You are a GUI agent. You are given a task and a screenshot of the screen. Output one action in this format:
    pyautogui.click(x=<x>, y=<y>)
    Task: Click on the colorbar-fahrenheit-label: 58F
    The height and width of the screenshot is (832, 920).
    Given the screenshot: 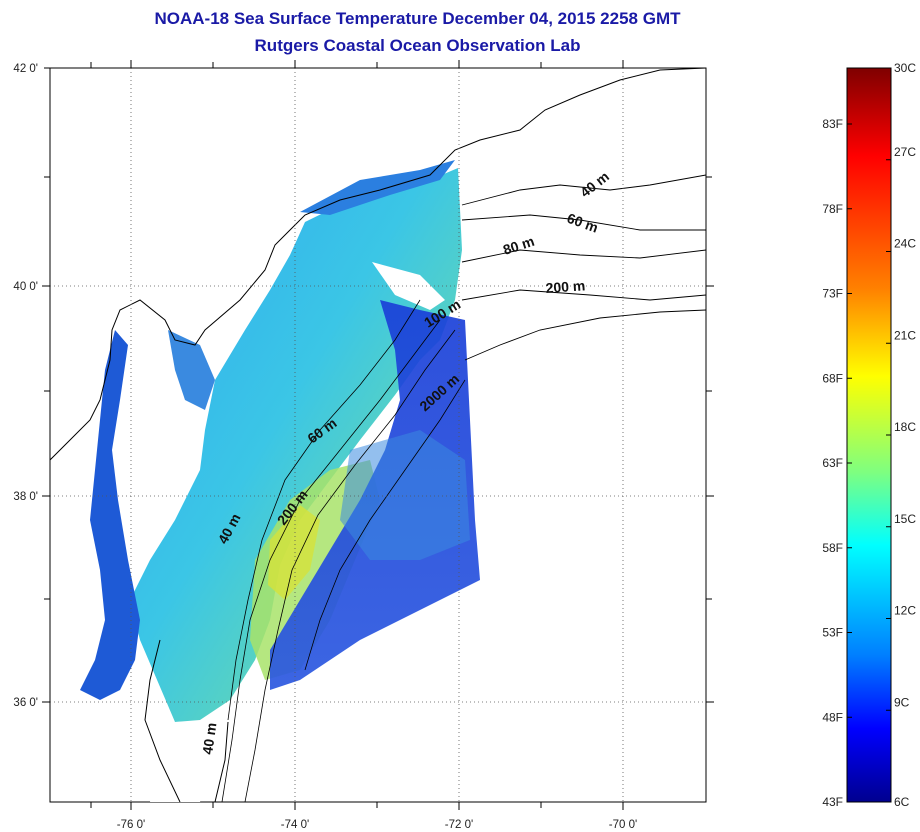 What is the action you would take?
    pyautogui.click(x=832, y=548)
    